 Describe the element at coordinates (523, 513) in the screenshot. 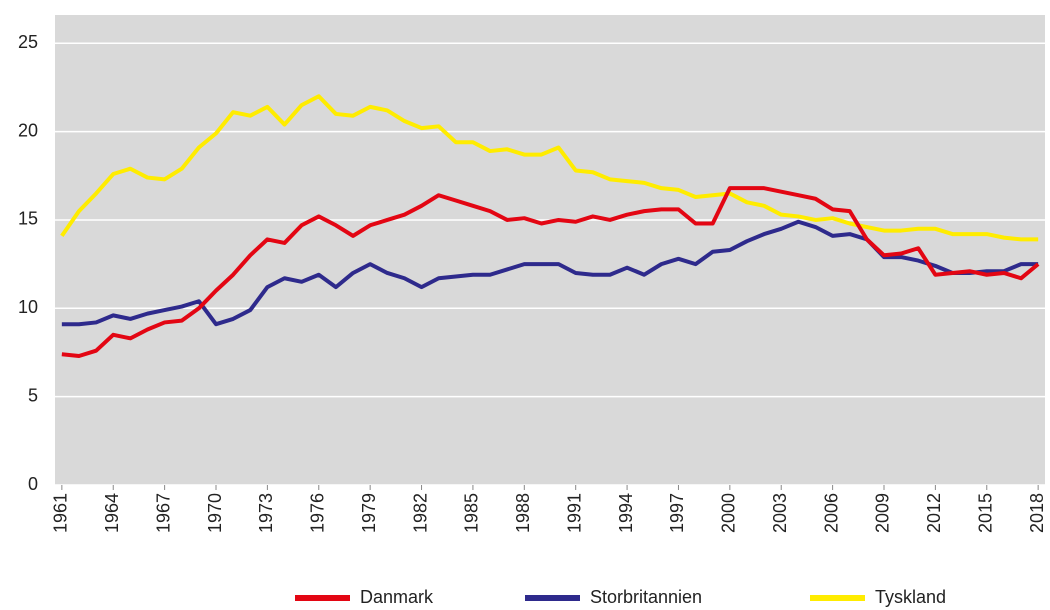

I see `x-tick-label: 1988` at that location.